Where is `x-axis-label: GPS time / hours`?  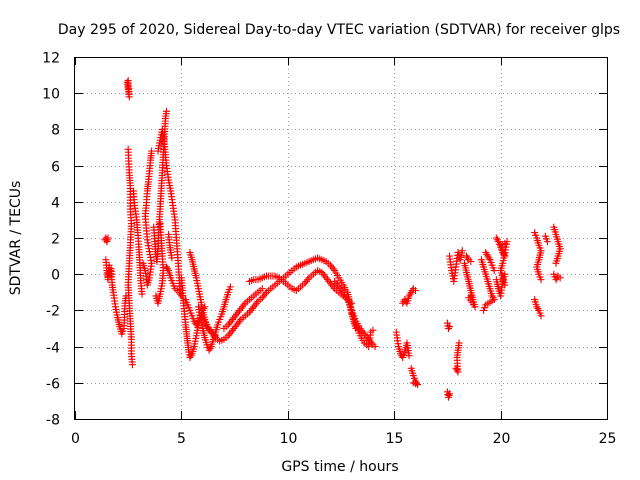 x-axis-label: GPS time / hours is located at coordinates (339, 467).